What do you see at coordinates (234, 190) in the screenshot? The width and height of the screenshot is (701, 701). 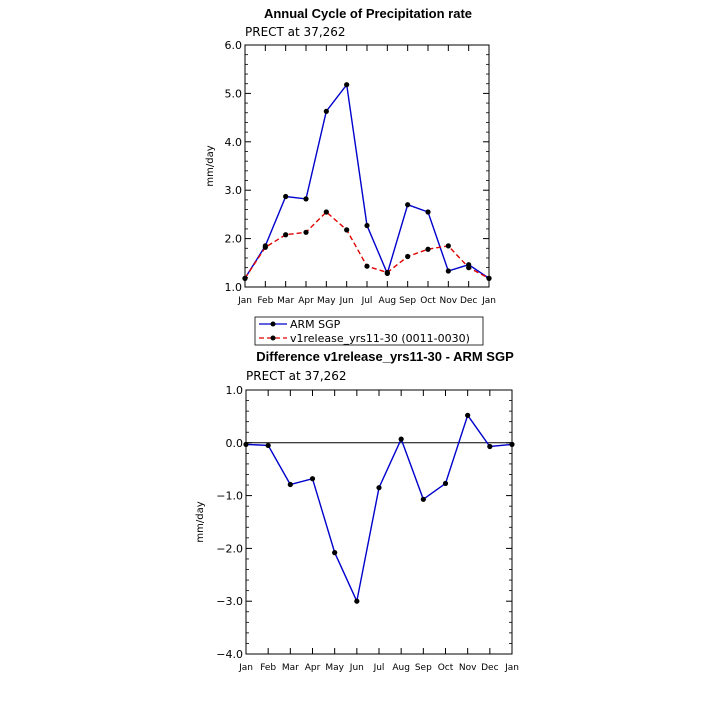 I see `y-tick-label: 3.0` at bounding box center [234, 190].